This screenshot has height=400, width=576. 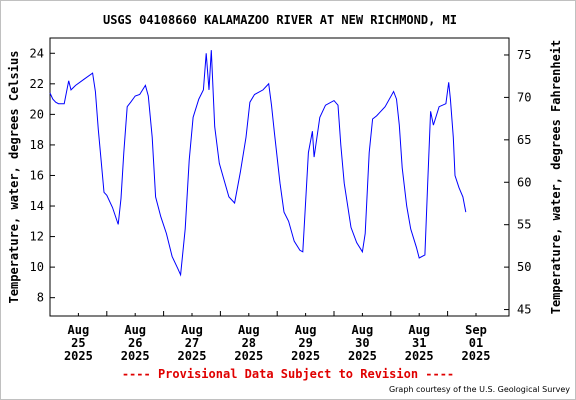 What do you see at coordinates (135, 343) in the screenshot?
I see `date-label-day: 26` at bounding box center [135, 343].